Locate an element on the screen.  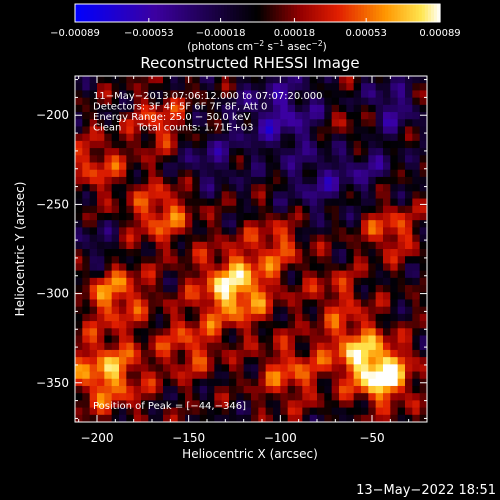
chart-title: Reconstructed RHESSI Image is located at coordinates (249, 63).